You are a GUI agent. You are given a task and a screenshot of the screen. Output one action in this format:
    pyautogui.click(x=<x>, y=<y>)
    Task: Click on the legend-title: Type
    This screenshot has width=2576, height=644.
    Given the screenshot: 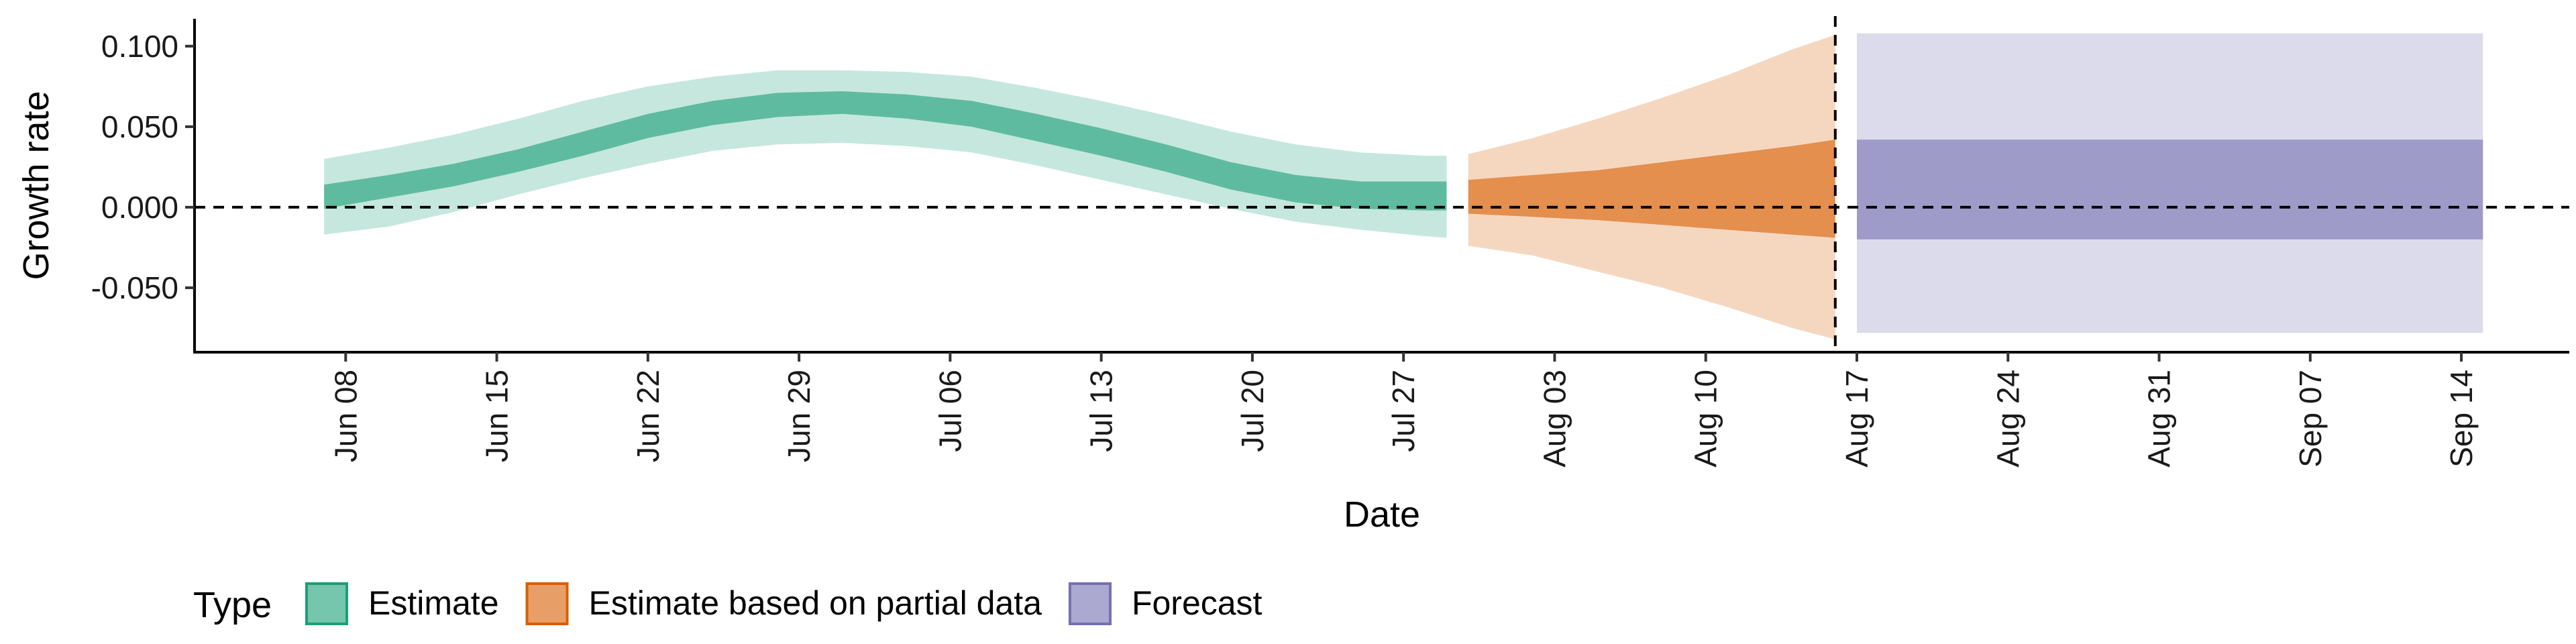 What is the action you would take?
    pyautogui.click(x=232, y=605)
    